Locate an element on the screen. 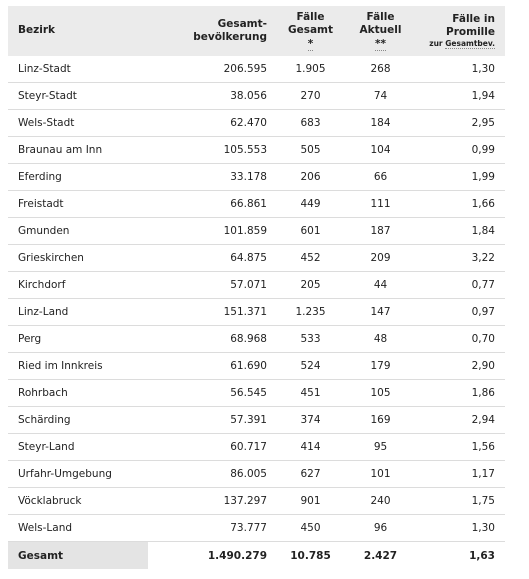 This screenshot has height=579, width=529. cell-faelle-aktuell: 209 is located at coordinates (380, 258).